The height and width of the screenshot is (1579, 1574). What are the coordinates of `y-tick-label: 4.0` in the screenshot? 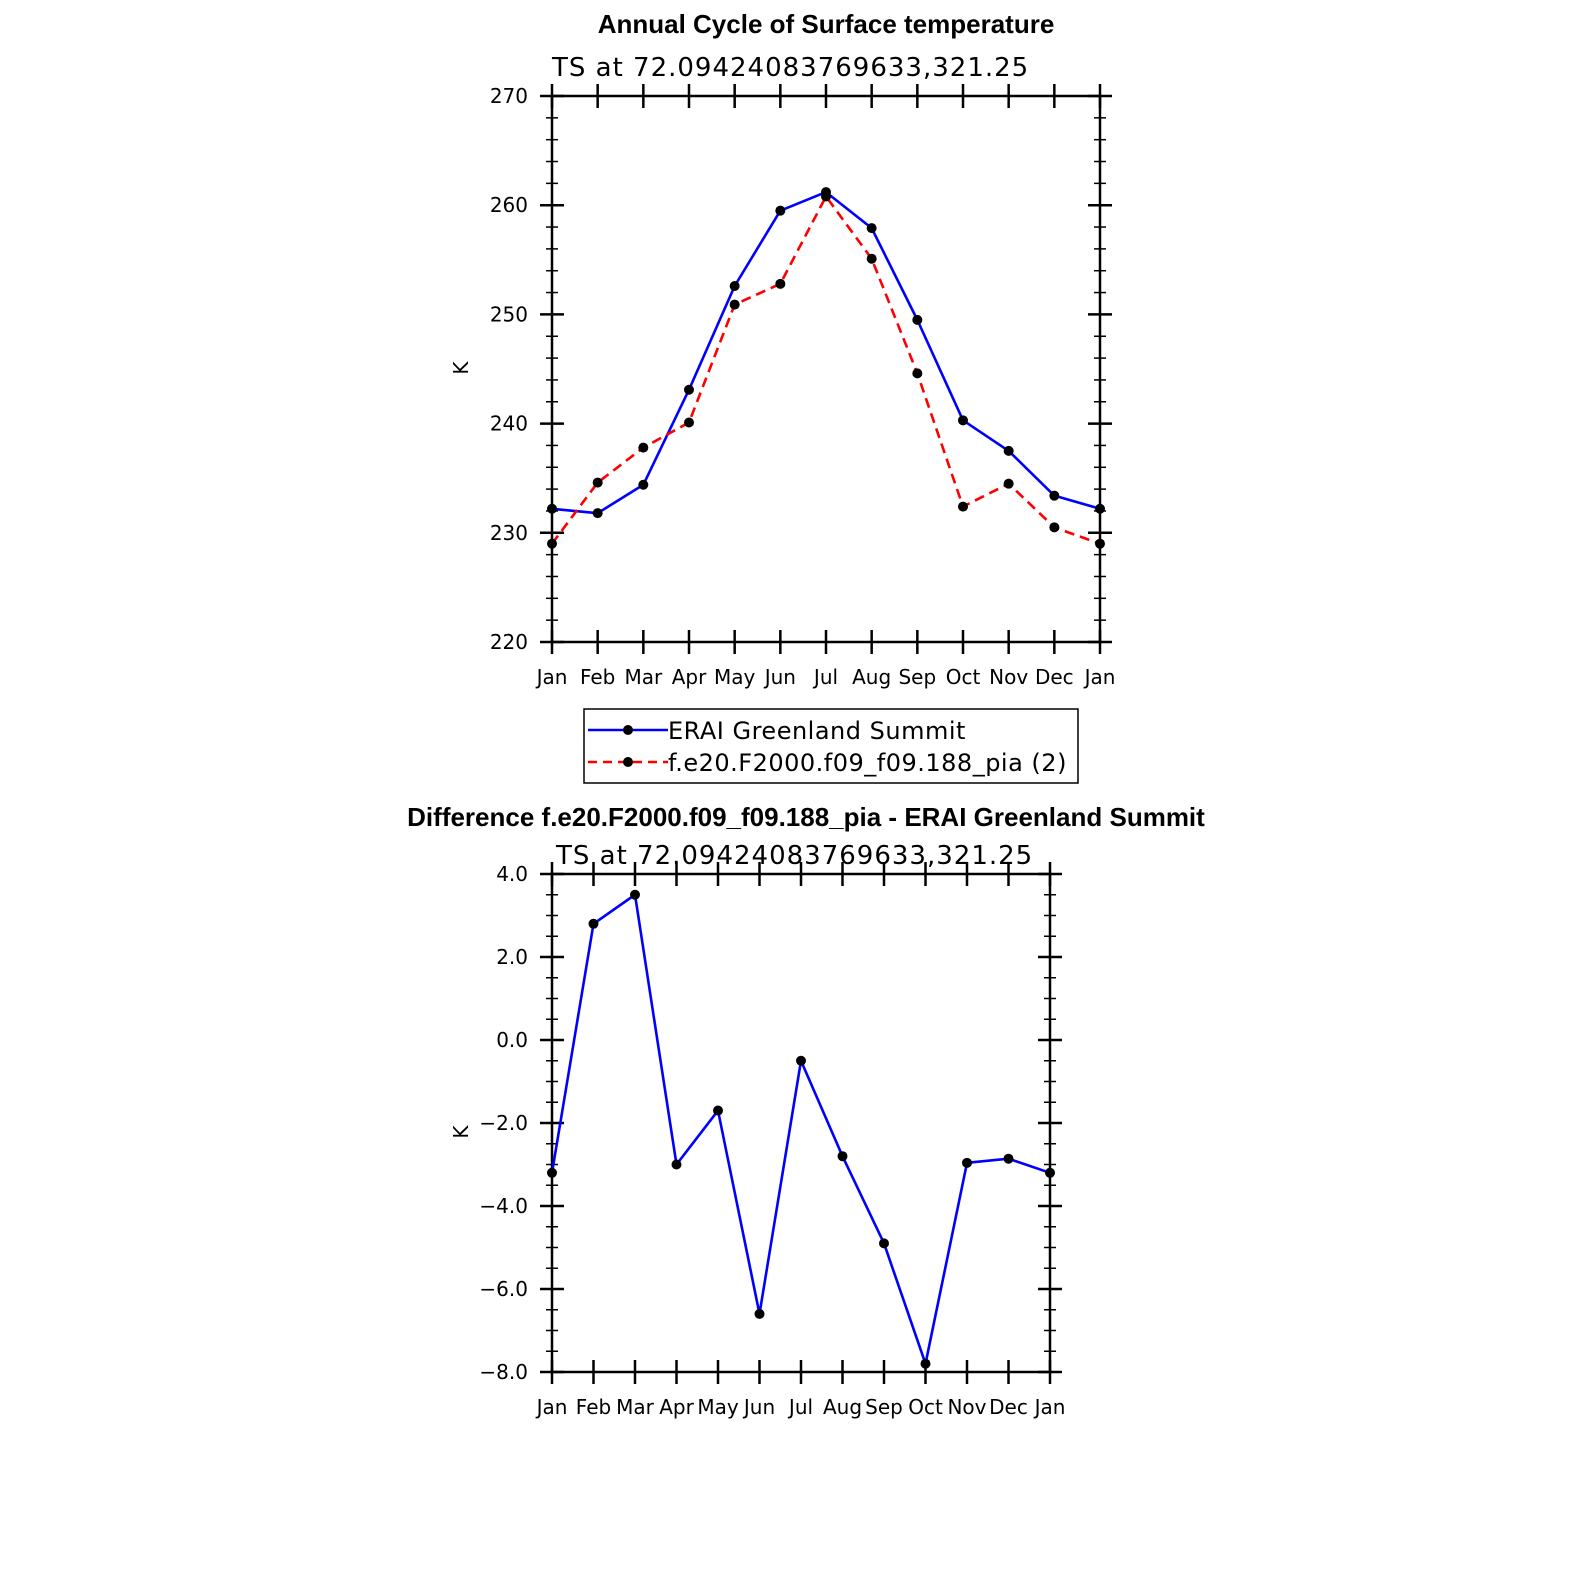 It's located at (512, 874).